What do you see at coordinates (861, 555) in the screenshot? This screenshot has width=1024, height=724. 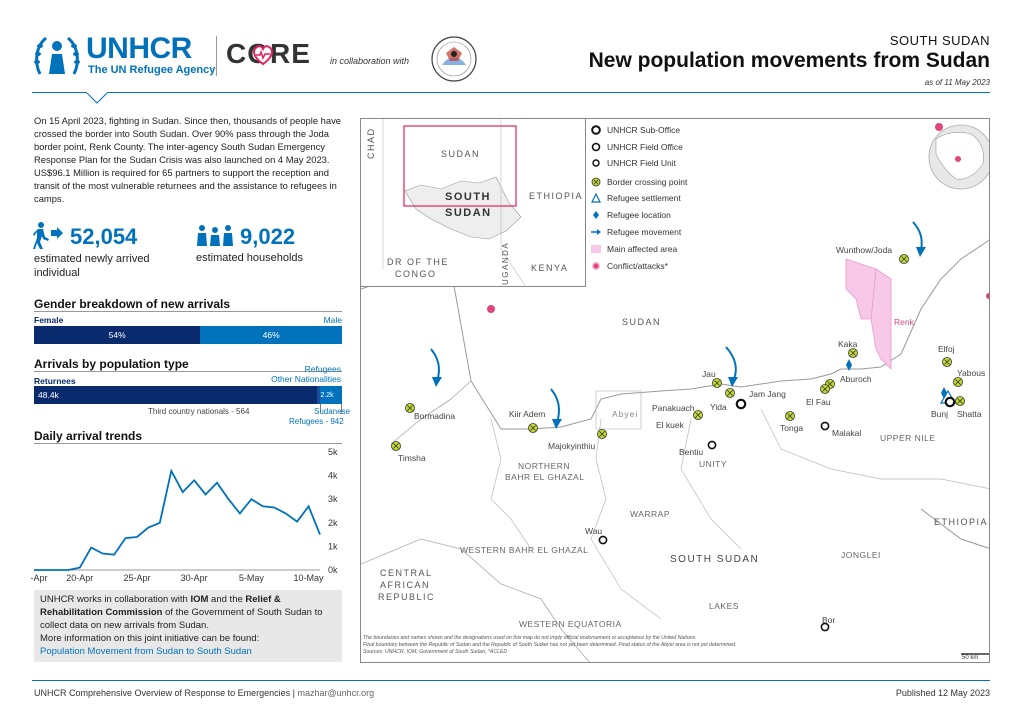 I see `region-jonglei: JONGLEI` at bounding box center [861, 555].